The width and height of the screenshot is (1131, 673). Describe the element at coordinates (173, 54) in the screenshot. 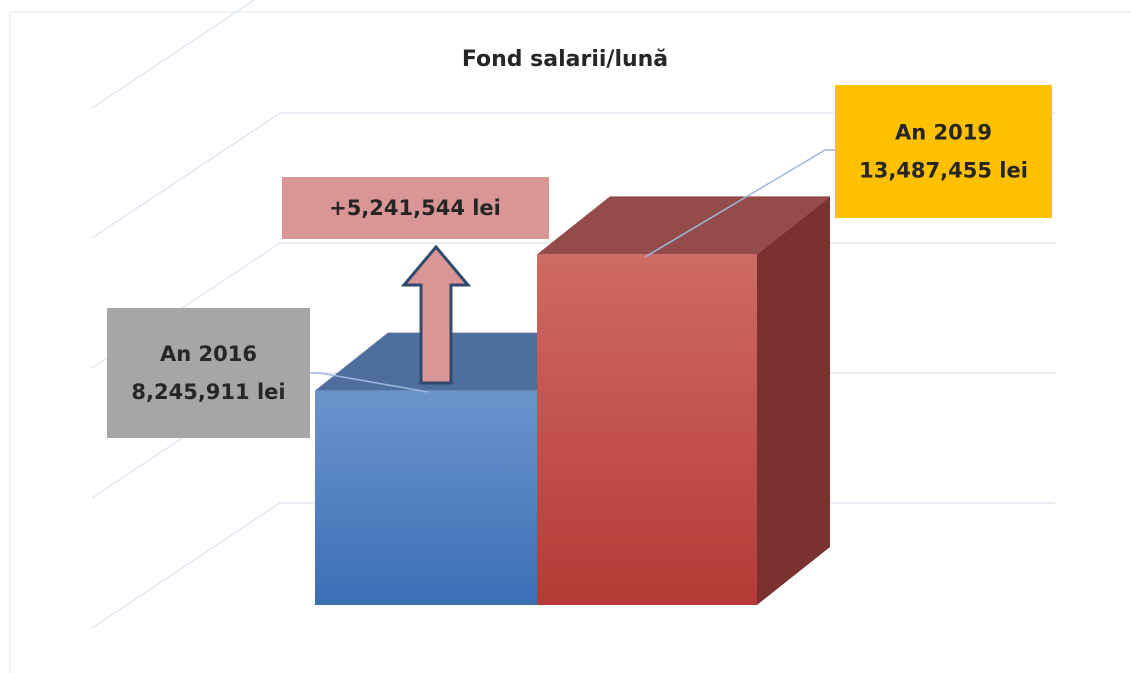

I see `grid-line` at that location.